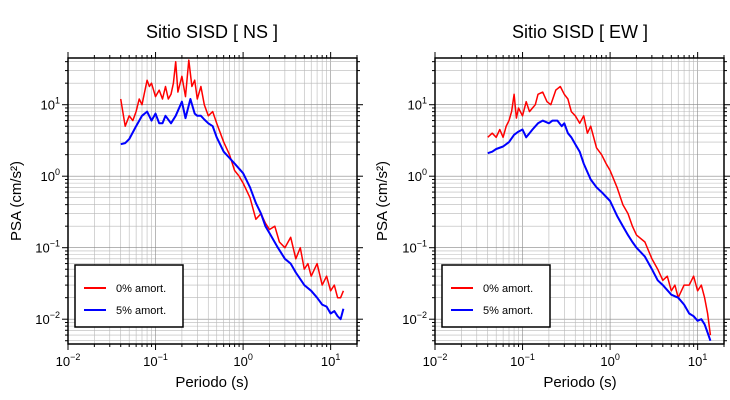 The height and width of the screenshot is (400, 730). What do you see at coordinates (212, 32) in the screenshot?
I see `chart-title: Sitio SISD [ NS ]` at bounding box center [212, 32].